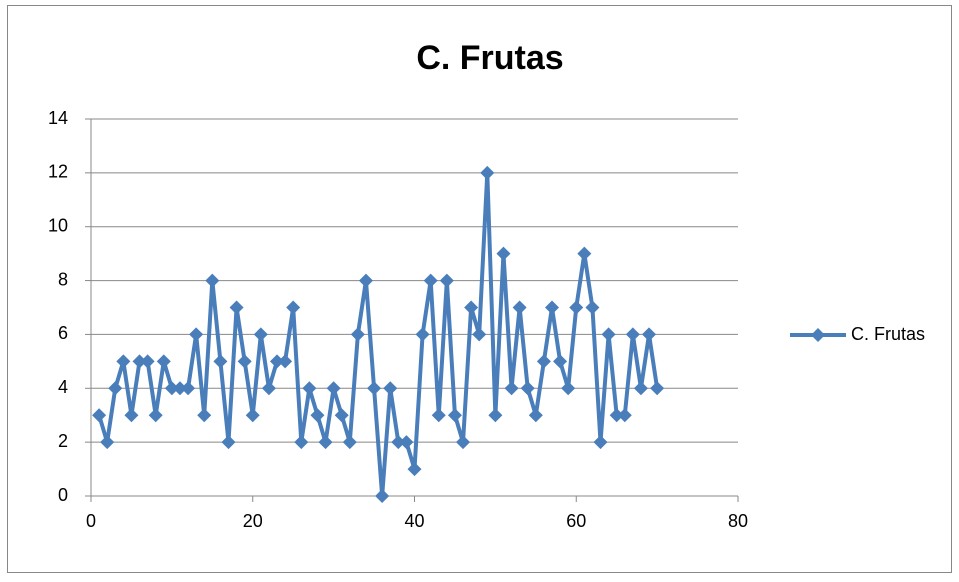  What do you see at coordinates (253, 521) in the screenshot?
I see `x-tick-label: 20` at bounding box center [253, 521].